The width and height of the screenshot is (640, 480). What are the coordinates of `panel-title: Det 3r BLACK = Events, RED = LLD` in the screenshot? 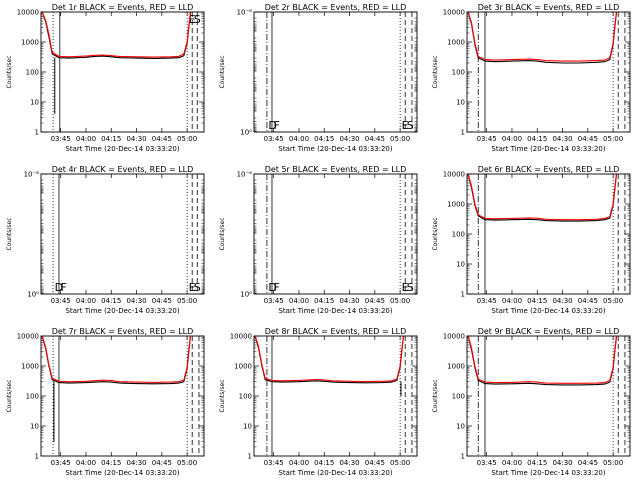 It's located at (549, 7).